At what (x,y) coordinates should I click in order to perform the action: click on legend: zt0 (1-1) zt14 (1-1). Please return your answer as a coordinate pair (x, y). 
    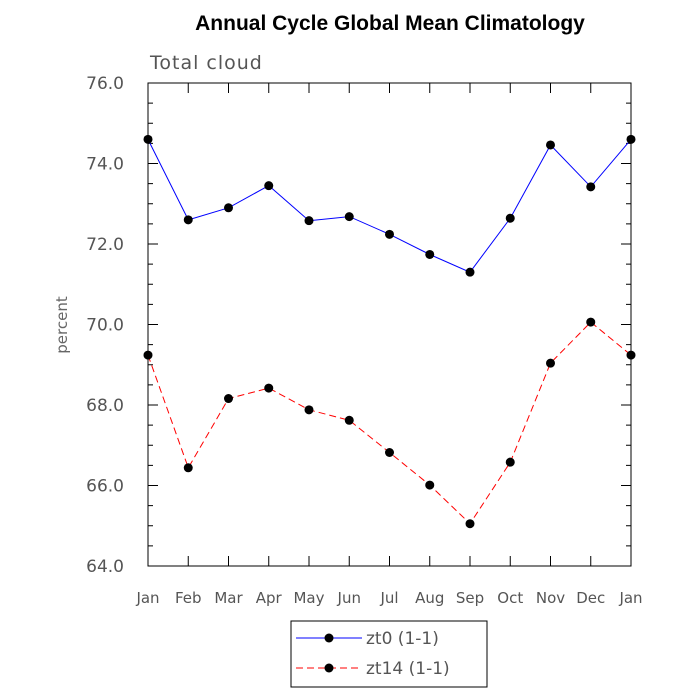
    Looking at the image, I should click on (389, 654).